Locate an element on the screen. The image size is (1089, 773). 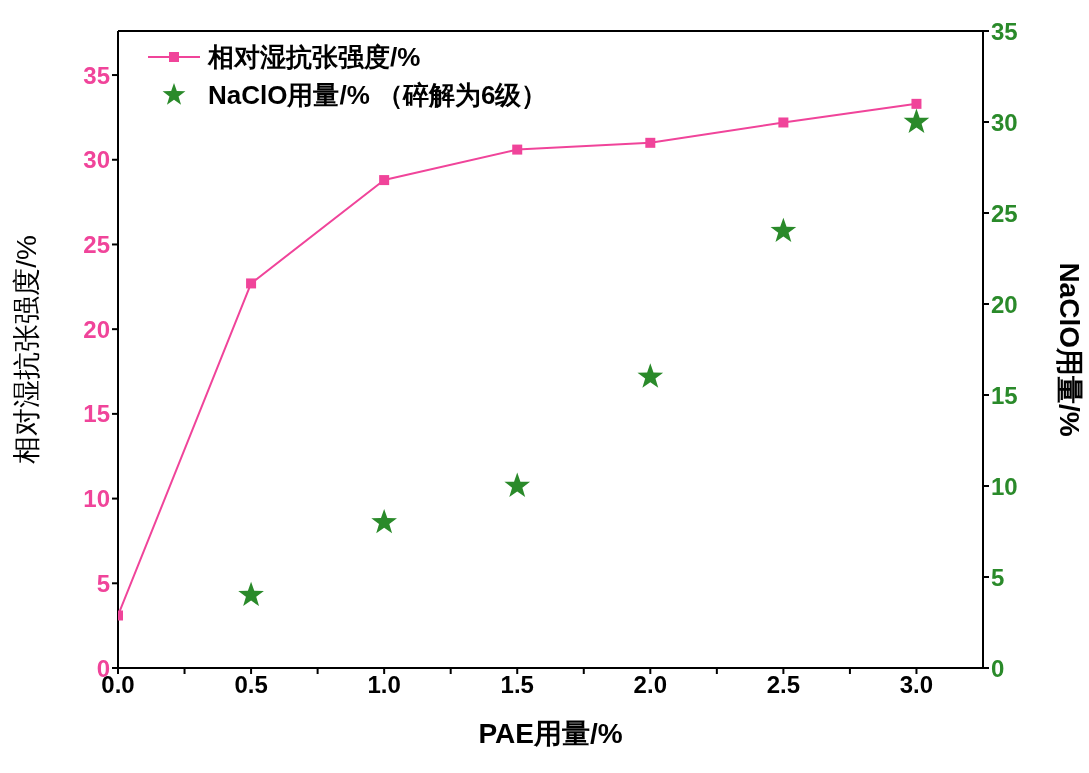
y-tick-label: 30 is located at coordinates (96, 160).